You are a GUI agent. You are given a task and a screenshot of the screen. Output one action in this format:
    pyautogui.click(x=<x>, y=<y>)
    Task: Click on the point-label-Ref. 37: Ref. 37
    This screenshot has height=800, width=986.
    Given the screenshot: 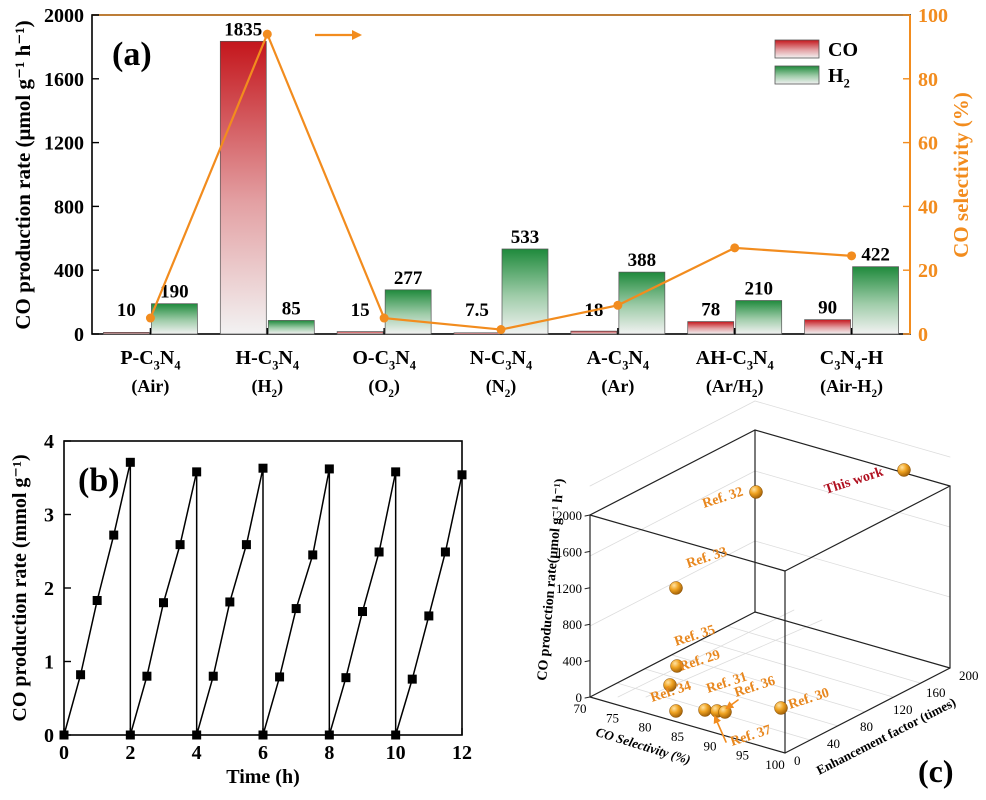 What is the action you would take?
    pyautogui.click(x=751, y=736)
    